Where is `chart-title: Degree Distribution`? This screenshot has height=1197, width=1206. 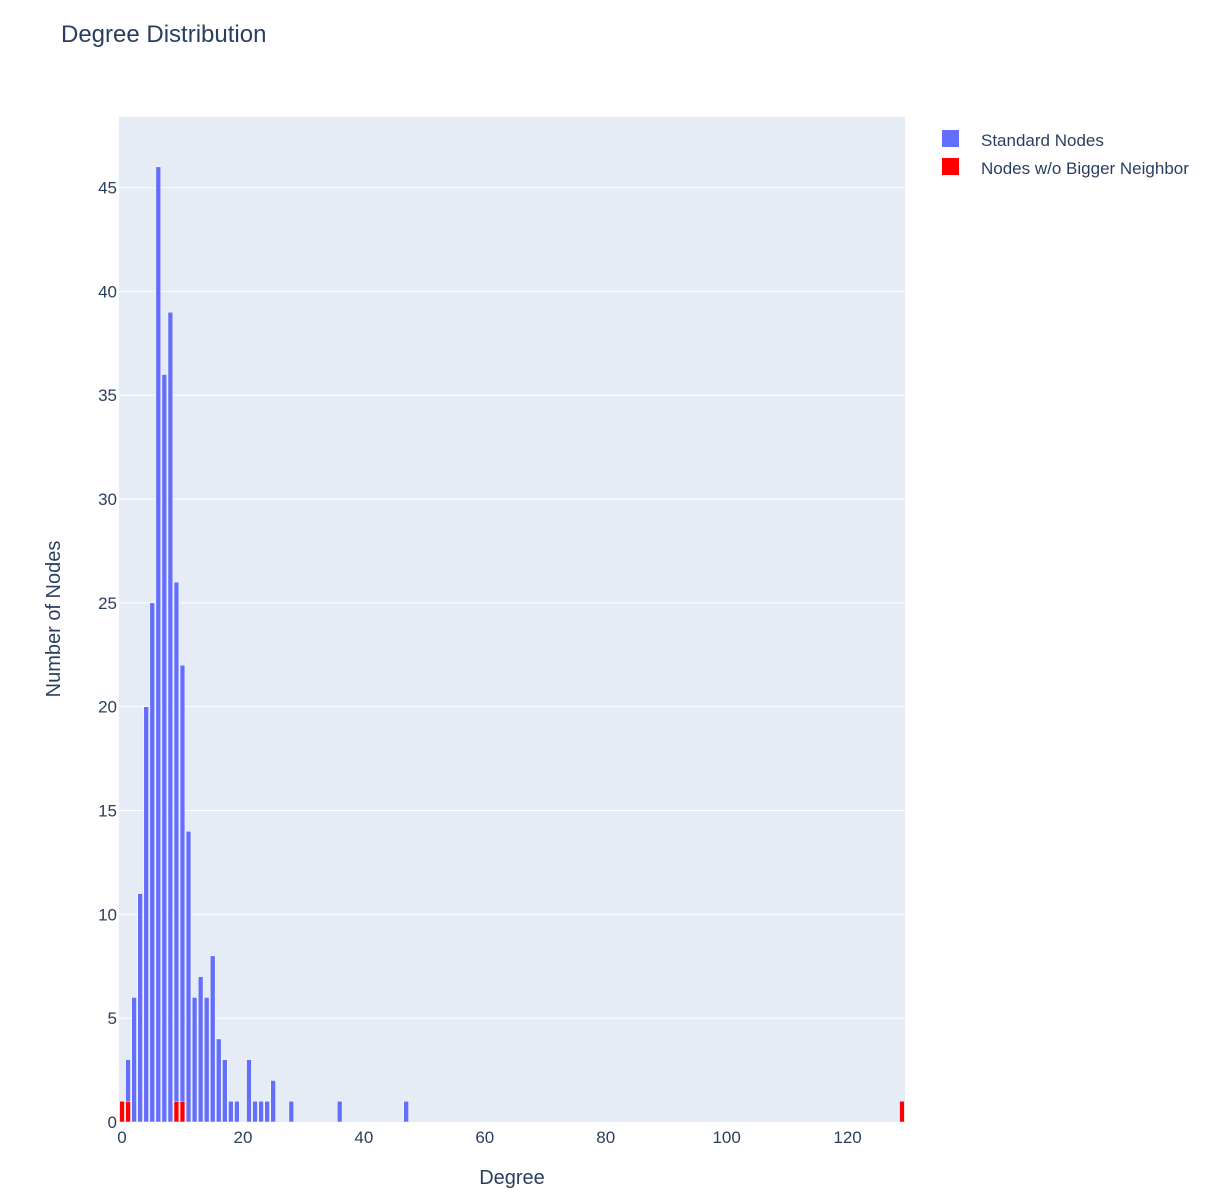
chart-title: Degree Distribution is located at coordinates (163, 34).